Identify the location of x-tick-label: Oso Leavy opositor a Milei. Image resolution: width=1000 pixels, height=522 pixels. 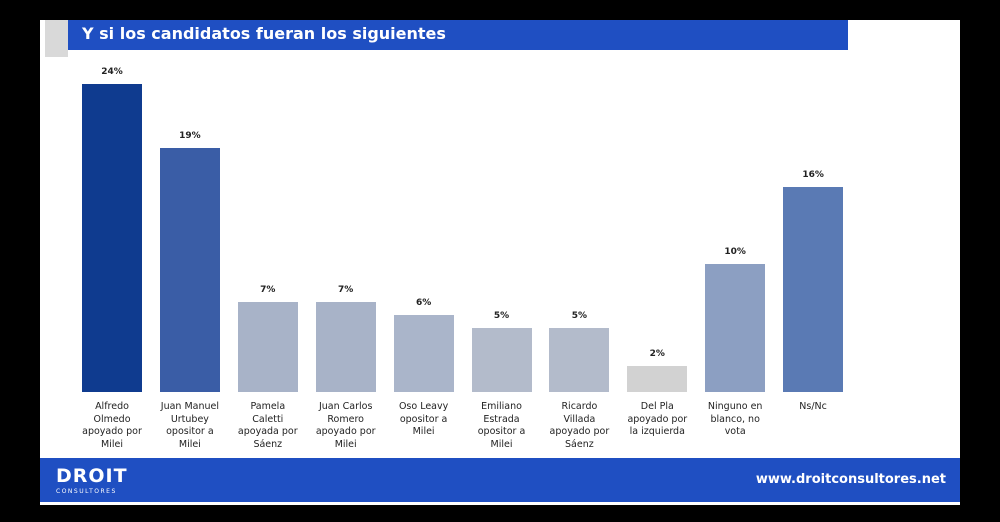
(423, 419).